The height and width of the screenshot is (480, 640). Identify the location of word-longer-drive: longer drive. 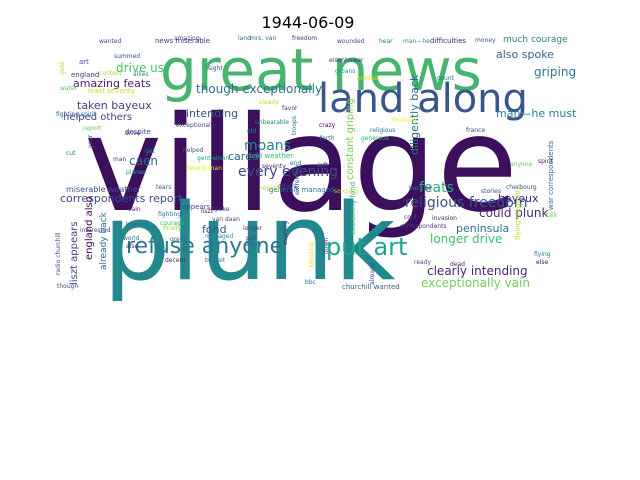
(466, 239).